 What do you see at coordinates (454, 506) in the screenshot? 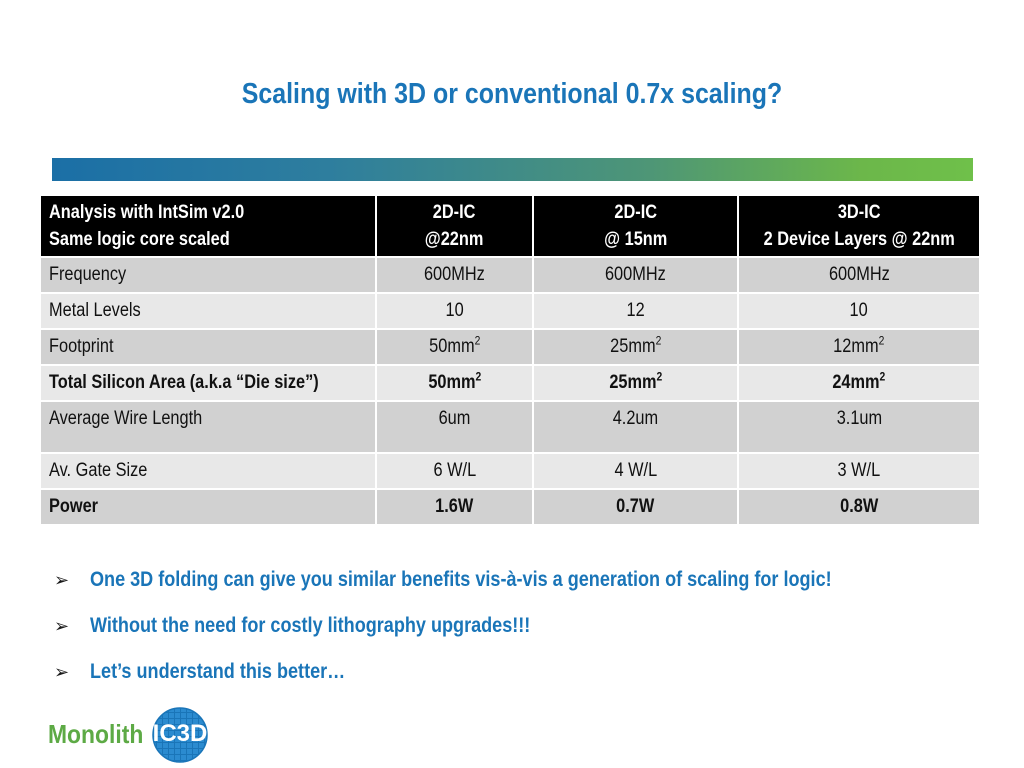
I see `cell-value: 1.6W` at bounding box center [454, 506].